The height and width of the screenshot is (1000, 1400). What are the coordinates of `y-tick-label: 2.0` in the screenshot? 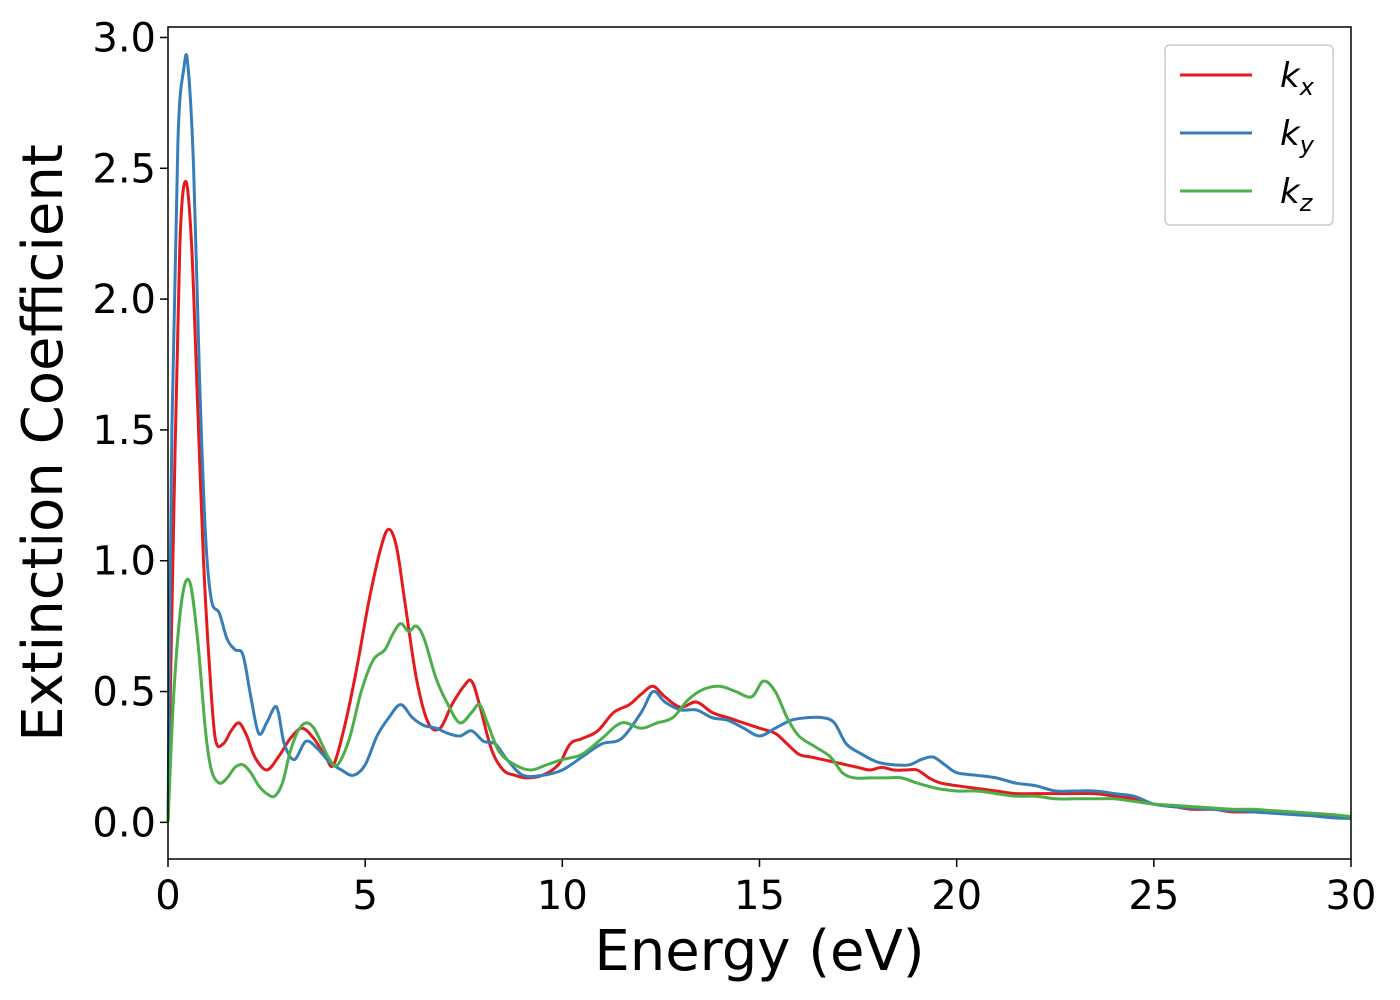 It's located at (124, 300).